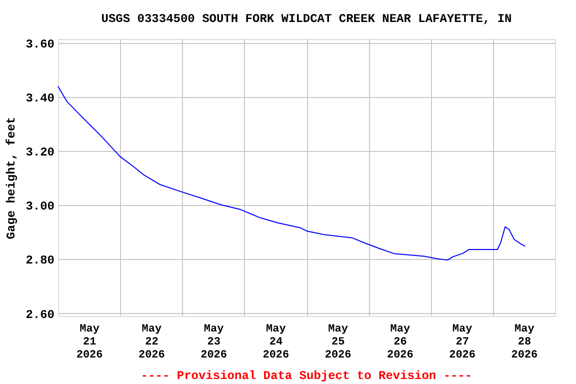 Image resolution: width=576 pixels, height=384 pixels. I want to click on text: ---- Provisional Data Subject to Revision ----, so click(306, 376).